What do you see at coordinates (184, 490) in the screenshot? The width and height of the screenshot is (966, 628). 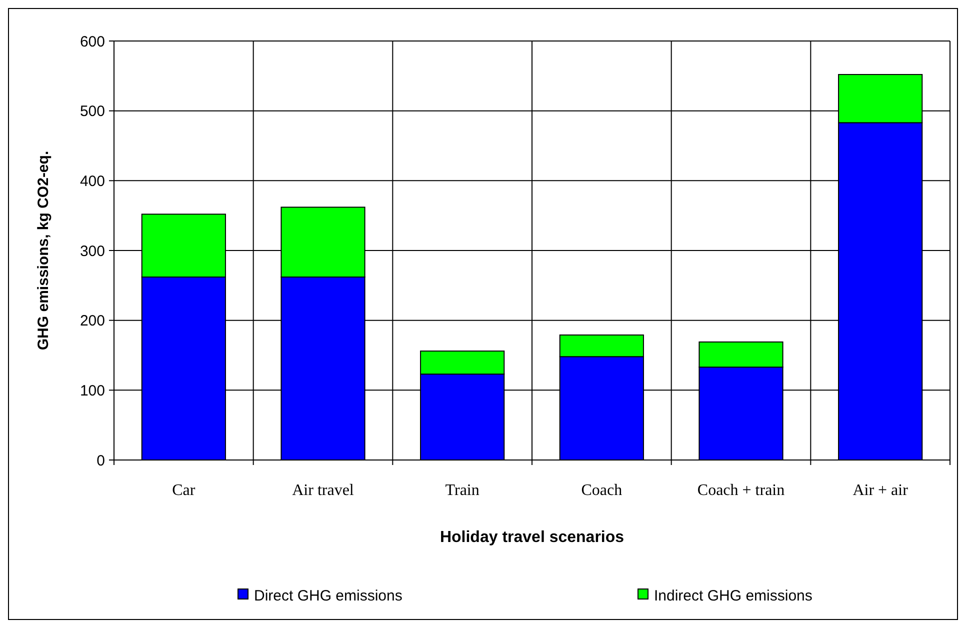 I see `x-tick-label: Car` at bounding box center [184, 490].